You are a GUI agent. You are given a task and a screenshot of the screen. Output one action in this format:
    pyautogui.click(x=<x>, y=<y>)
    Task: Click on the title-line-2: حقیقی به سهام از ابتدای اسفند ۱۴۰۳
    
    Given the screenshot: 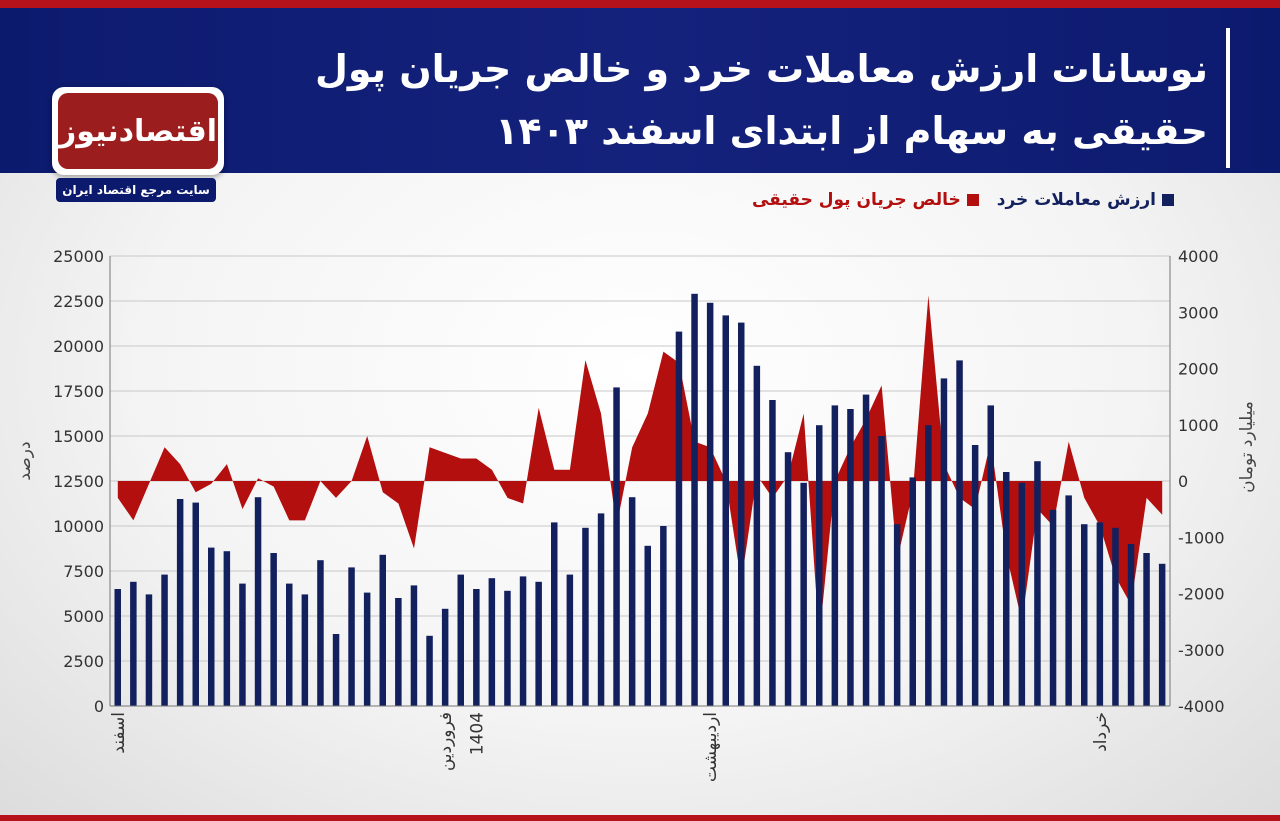 What is the action you would take?
    pyautogui.click(x=851, y=131)
    